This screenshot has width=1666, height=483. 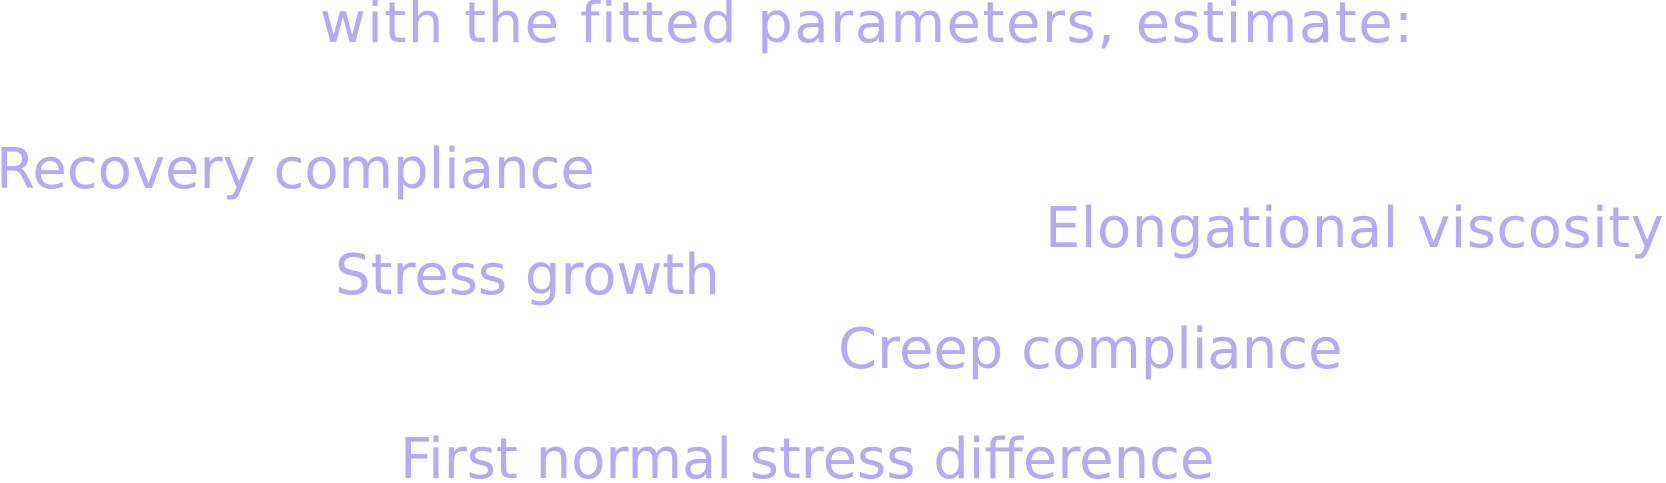 What do you see at coordinates (807, 455) in the screenshot?
I see `term-first-normal-stress-difference: First normal stress difference` at bounding box center [807, 455].